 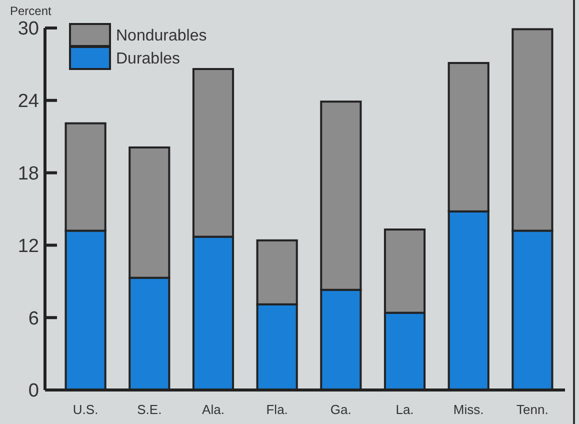 What do you see at coordinates (468, 409) in the screenshot?
I see `x-tick-label: Miss.` at bounding box center [468, 409].